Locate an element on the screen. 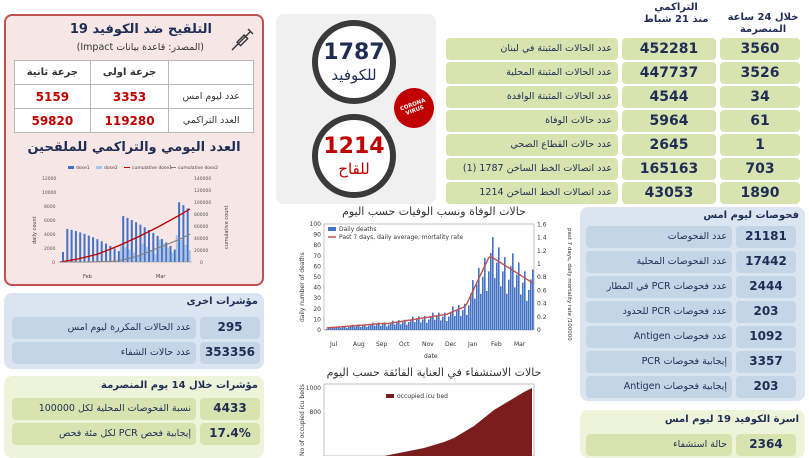 The width and height of the screenshot is (809, 458). stats-row-daily: 1890 is located at coordinates (760, 193).